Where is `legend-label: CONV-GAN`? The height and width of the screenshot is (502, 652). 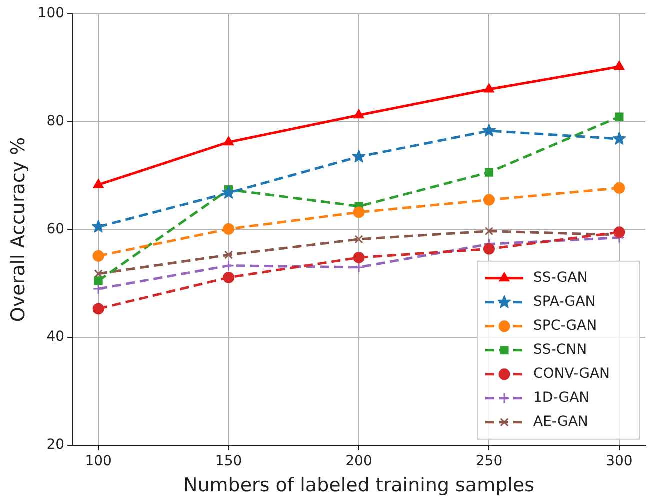
legend-label: CONV-GAN is located at coordinates (572, 374).